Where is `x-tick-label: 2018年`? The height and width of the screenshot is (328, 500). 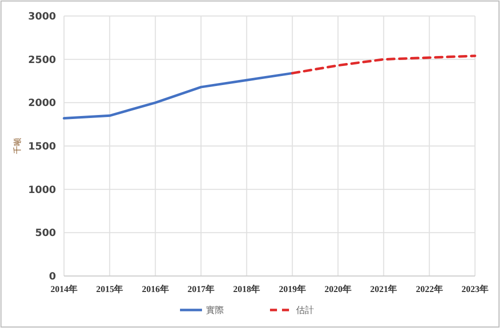
x-tick-label: 2018年 is located at coordinates (246, 289).